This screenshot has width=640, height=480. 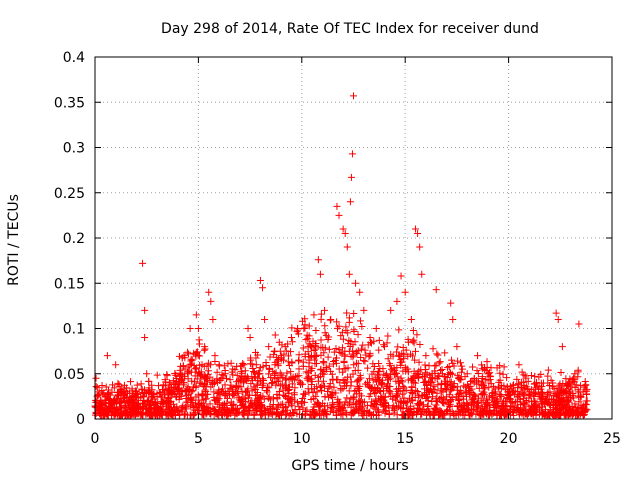 What do you see at coordinates (198, 439) in the screenshot?
I see `x-tick-label: 5` at bounding box center [198, 439].